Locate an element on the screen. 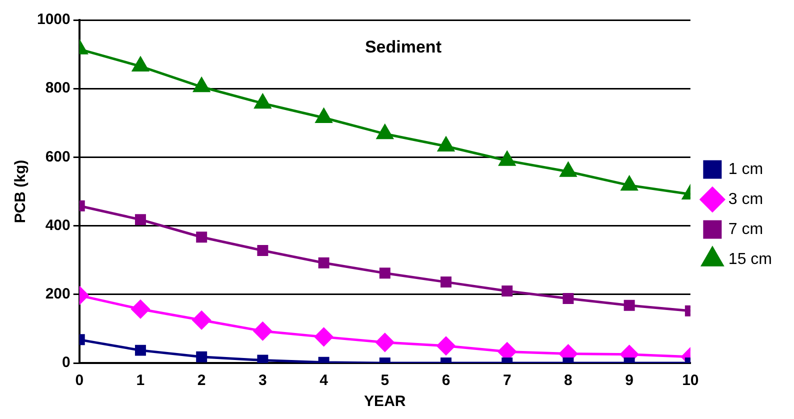  y-tick-label: 600 is located at coordinates (57, 157).